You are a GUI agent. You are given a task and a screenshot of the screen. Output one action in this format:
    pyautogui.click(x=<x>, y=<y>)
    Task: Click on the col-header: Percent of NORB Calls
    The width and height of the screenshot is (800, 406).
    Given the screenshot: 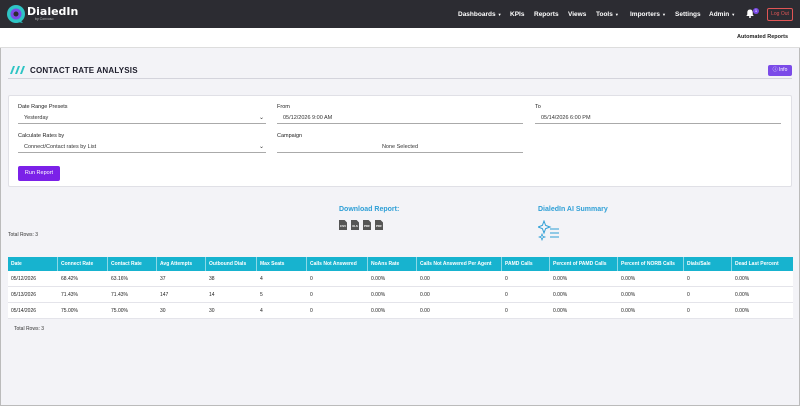 What is the action you would take?
    pyautogui.click(x=651, y=264)
    